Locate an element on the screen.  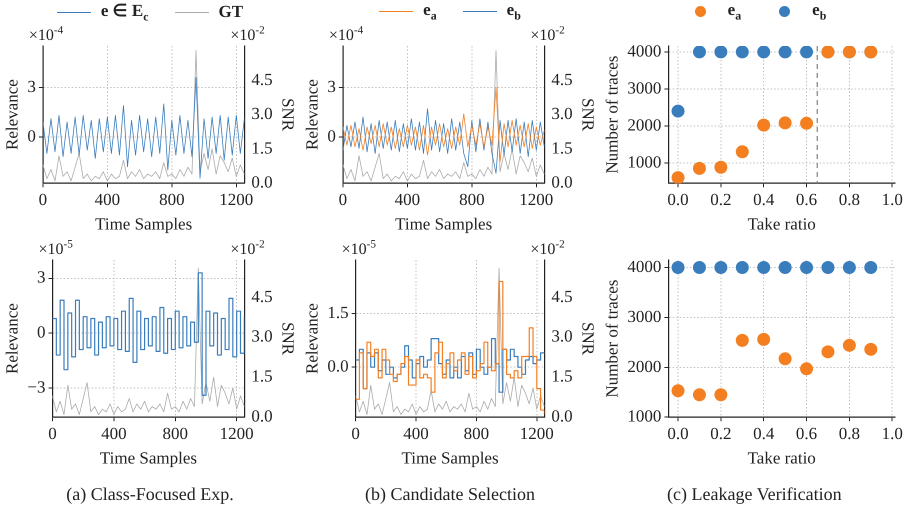
legend-label: e ∈ E$_{c}$ is located at coordinates (124, 12).